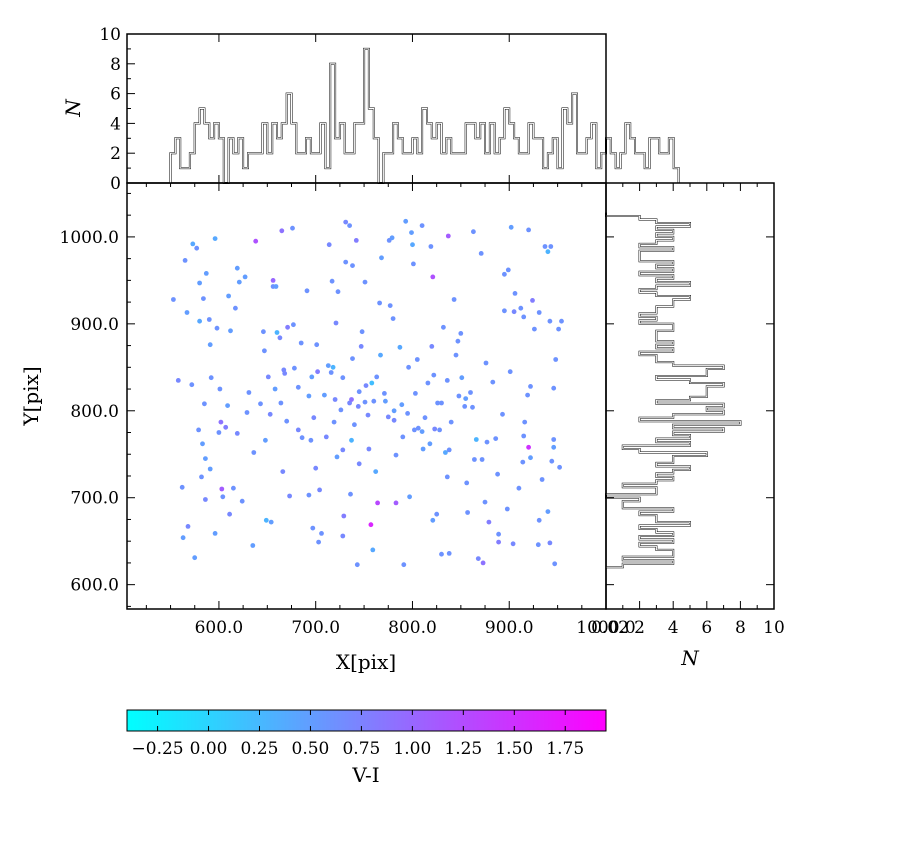 This screenshot has height=850, width=900. What do you see at coordinates (688, 426) in the screenshot?
I see `right-histogram-panel: 2 4 6 8 10 0.02 N` at bounding box center [688, 426].